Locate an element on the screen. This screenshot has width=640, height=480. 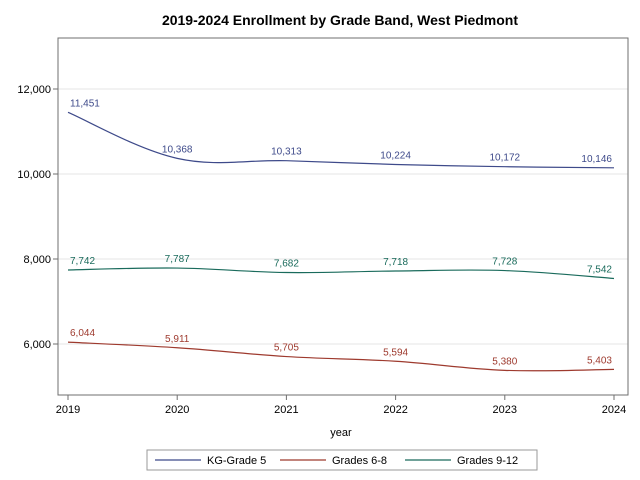
data-label: 7,728 is located at coordinates (504, 262).